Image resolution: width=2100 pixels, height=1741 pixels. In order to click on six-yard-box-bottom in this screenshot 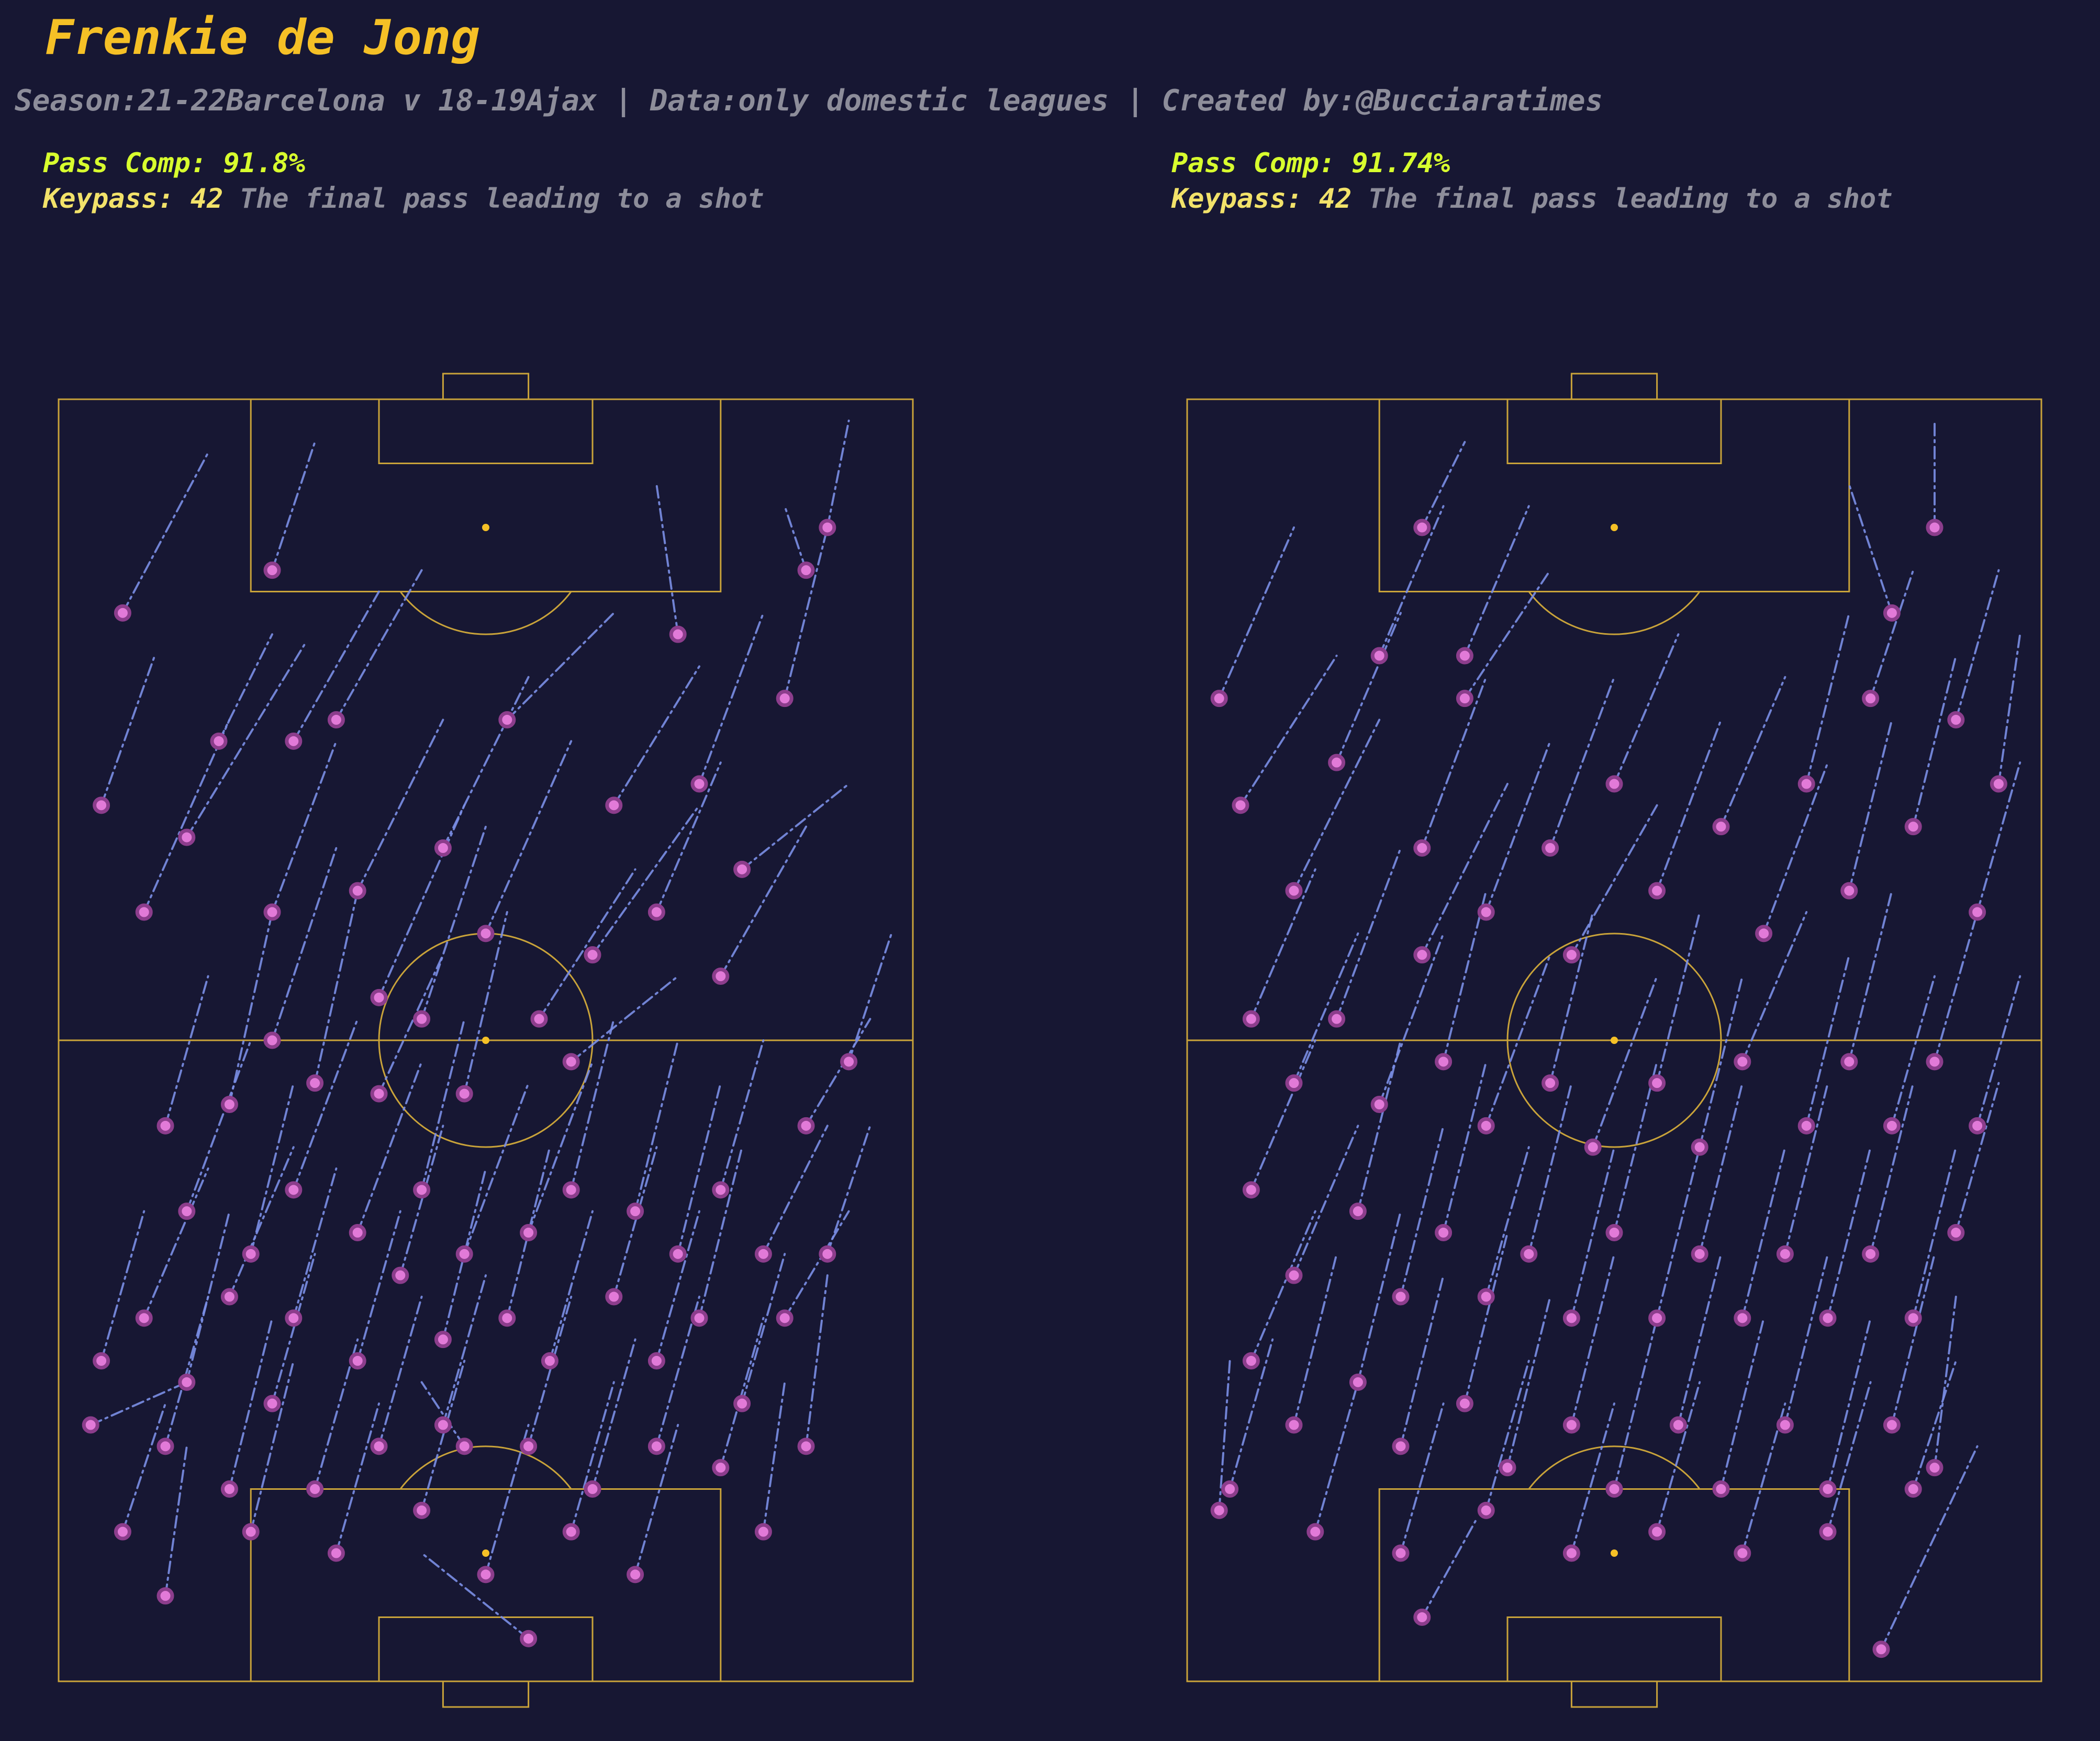, I will do `click(1614, 1649)`.